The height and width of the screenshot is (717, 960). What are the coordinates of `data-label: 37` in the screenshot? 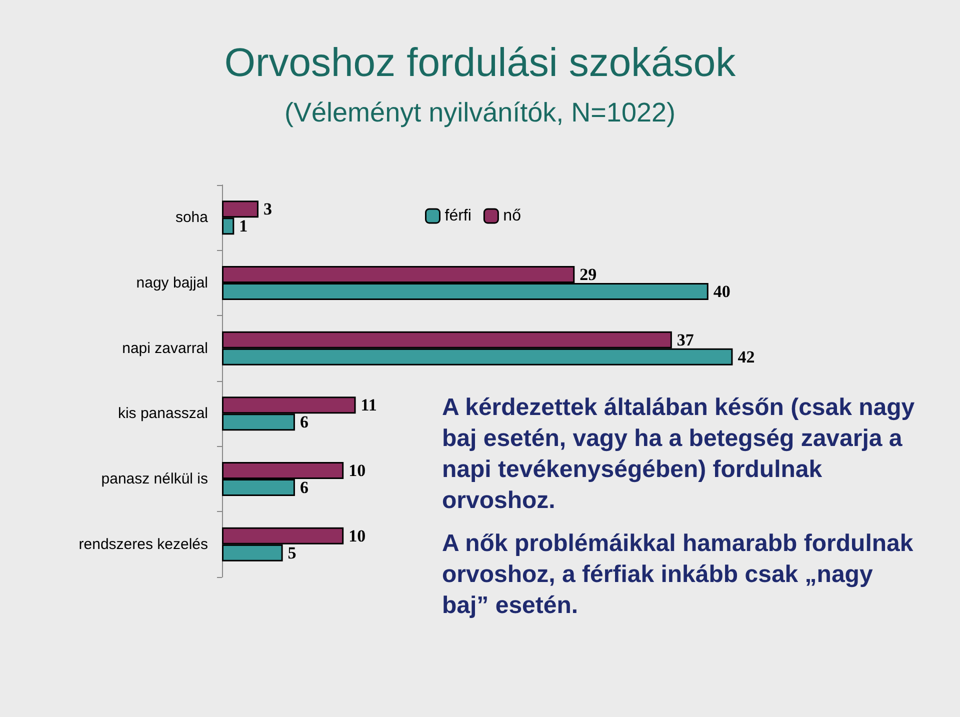 It's located at (685, 340).